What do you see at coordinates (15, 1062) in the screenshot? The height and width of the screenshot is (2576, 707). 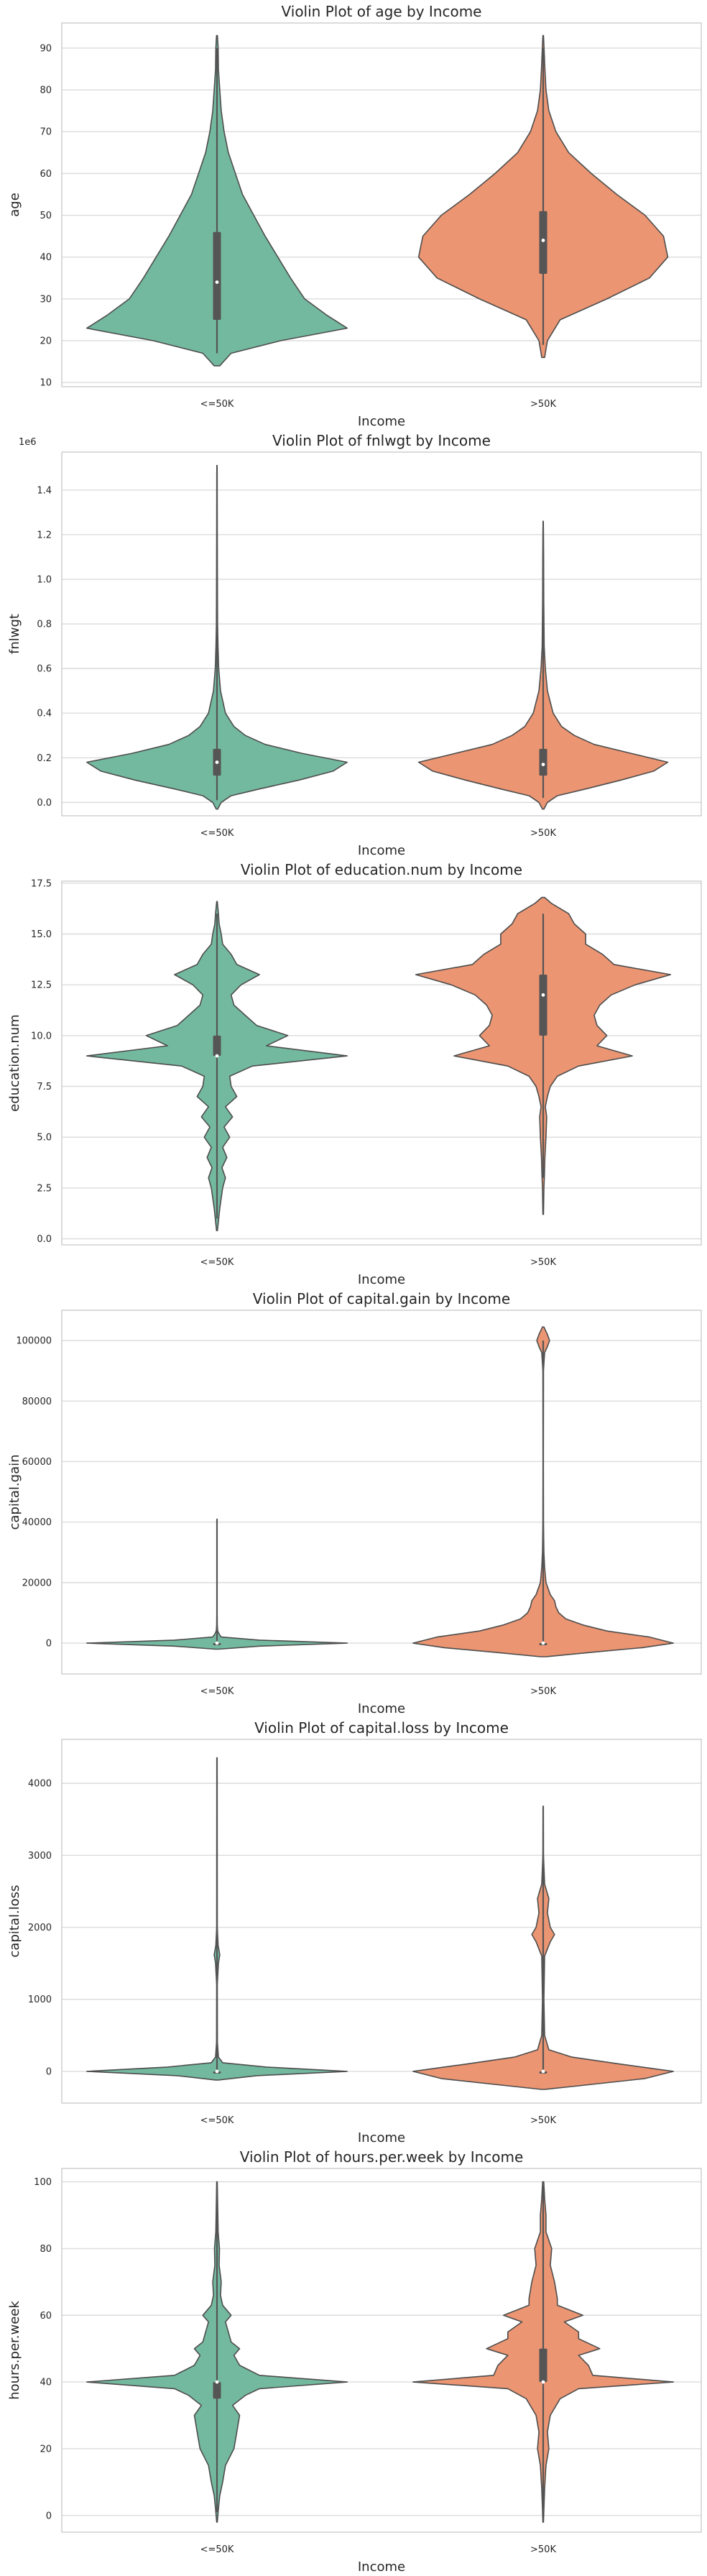 I see `y-axis-label: education.num` at bounding box center [15, 1062].